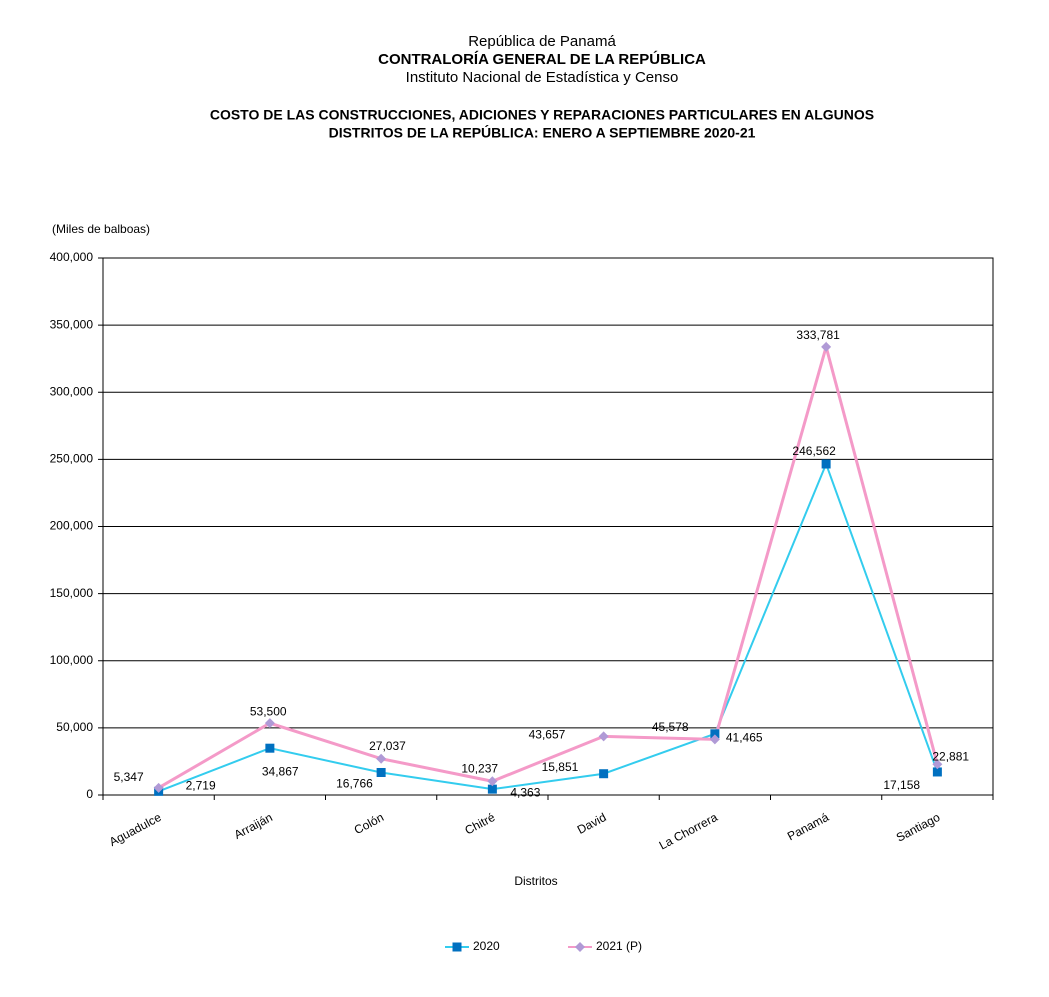 The width and height of the screenshot is (1049, 997). I want to click on legend-label: 2021 (P), so click(619, 946).